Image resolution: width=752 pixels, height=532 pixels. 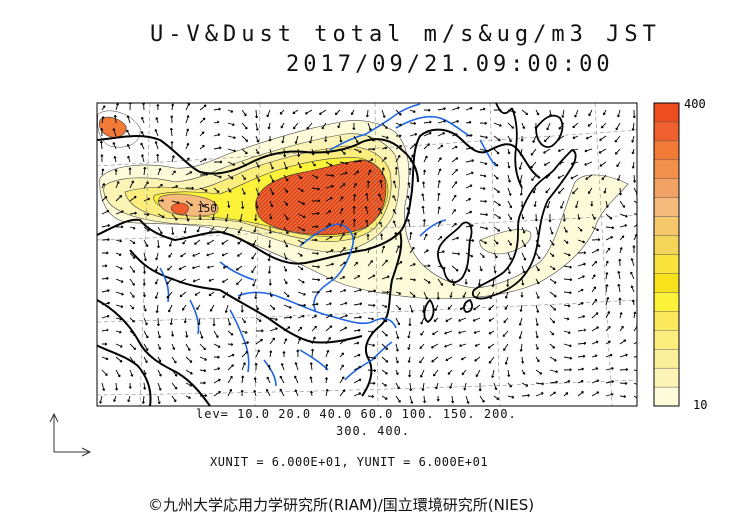 I want to click on colorbar-max-label: 400, so click(x=695, y=104).